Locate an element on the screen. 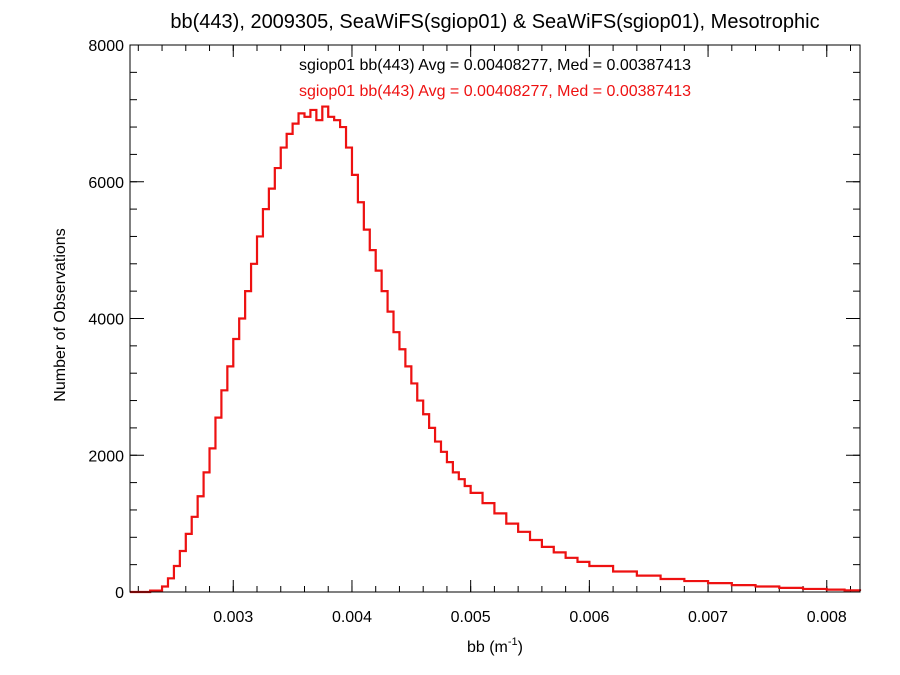  x-tick-label: 0.004 is located at coordinates (352, 617).